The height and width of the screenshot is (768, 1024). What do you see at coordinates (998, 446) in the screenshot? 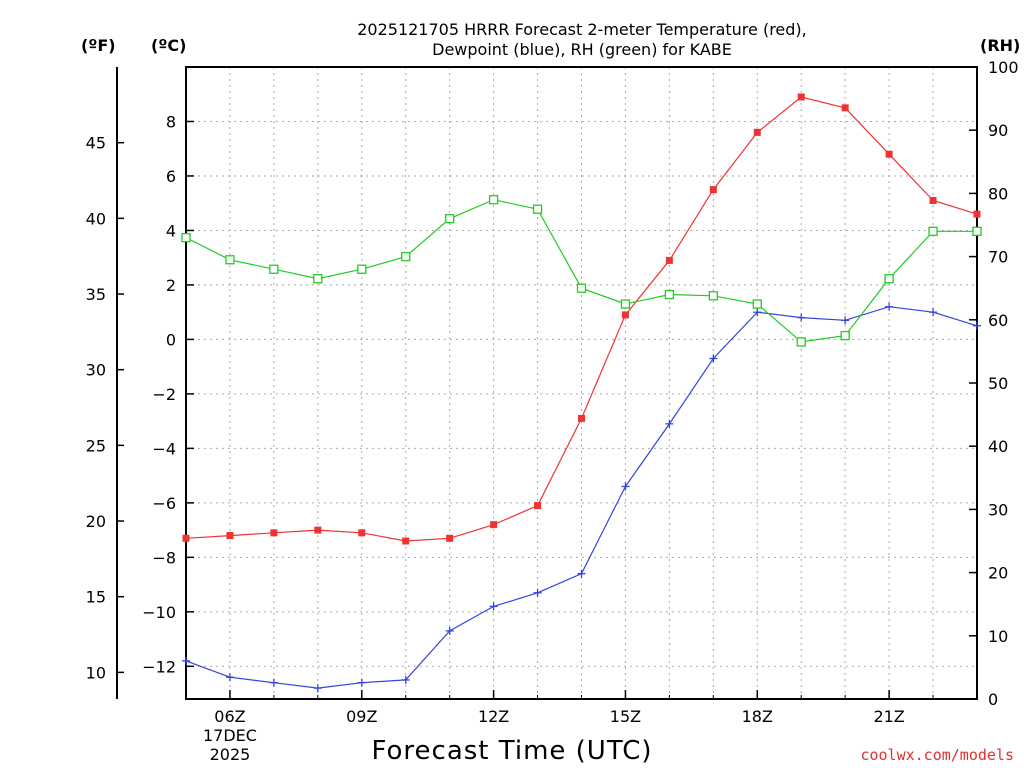
I see `rh-tick-label: 40` at bounding box center [998, 446].